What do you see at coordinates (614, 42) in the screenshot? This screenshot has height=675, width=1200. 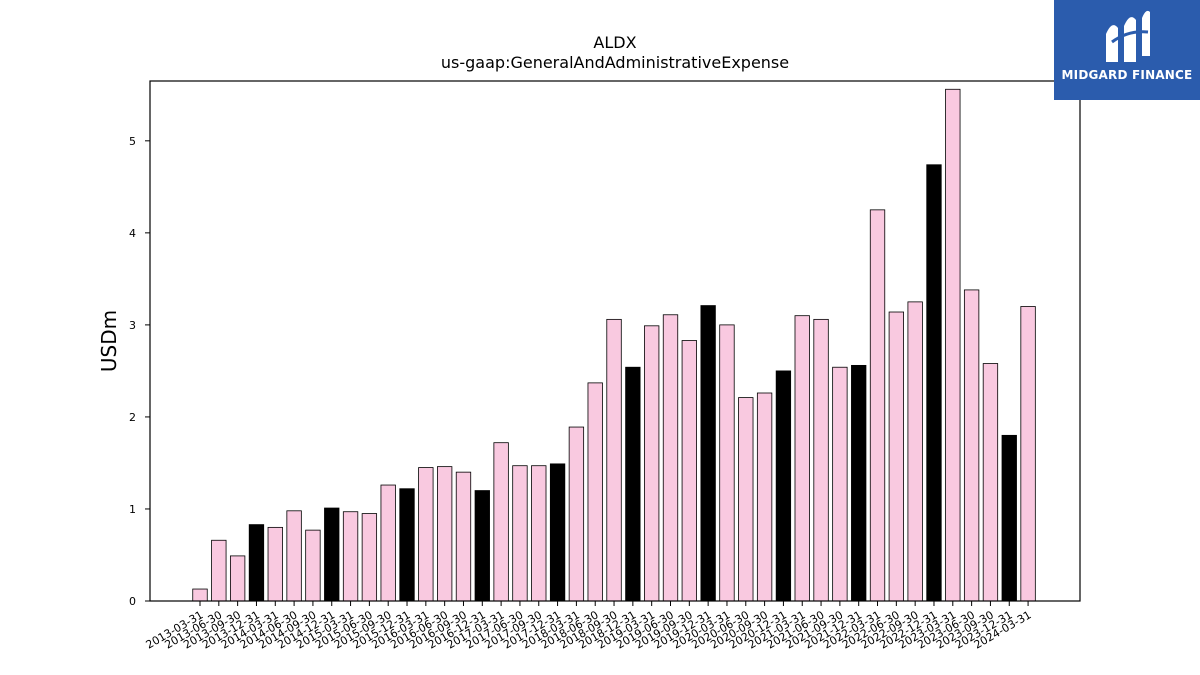 I see `chart-title: ALDX` at bounding box center [614, 42].